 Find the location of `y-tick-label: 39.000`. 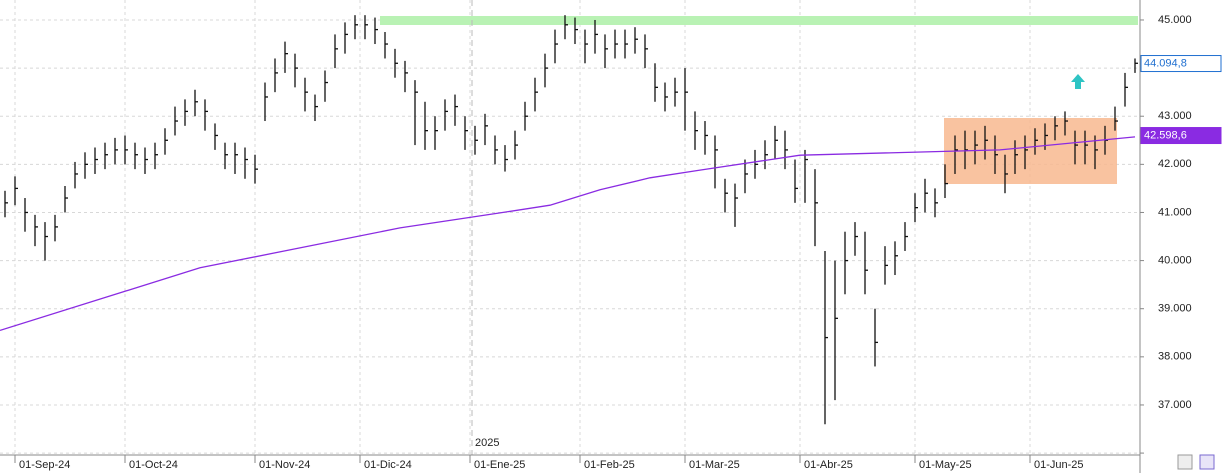

y-tick-label: 39.000 is located at coordinates (1175, 309).